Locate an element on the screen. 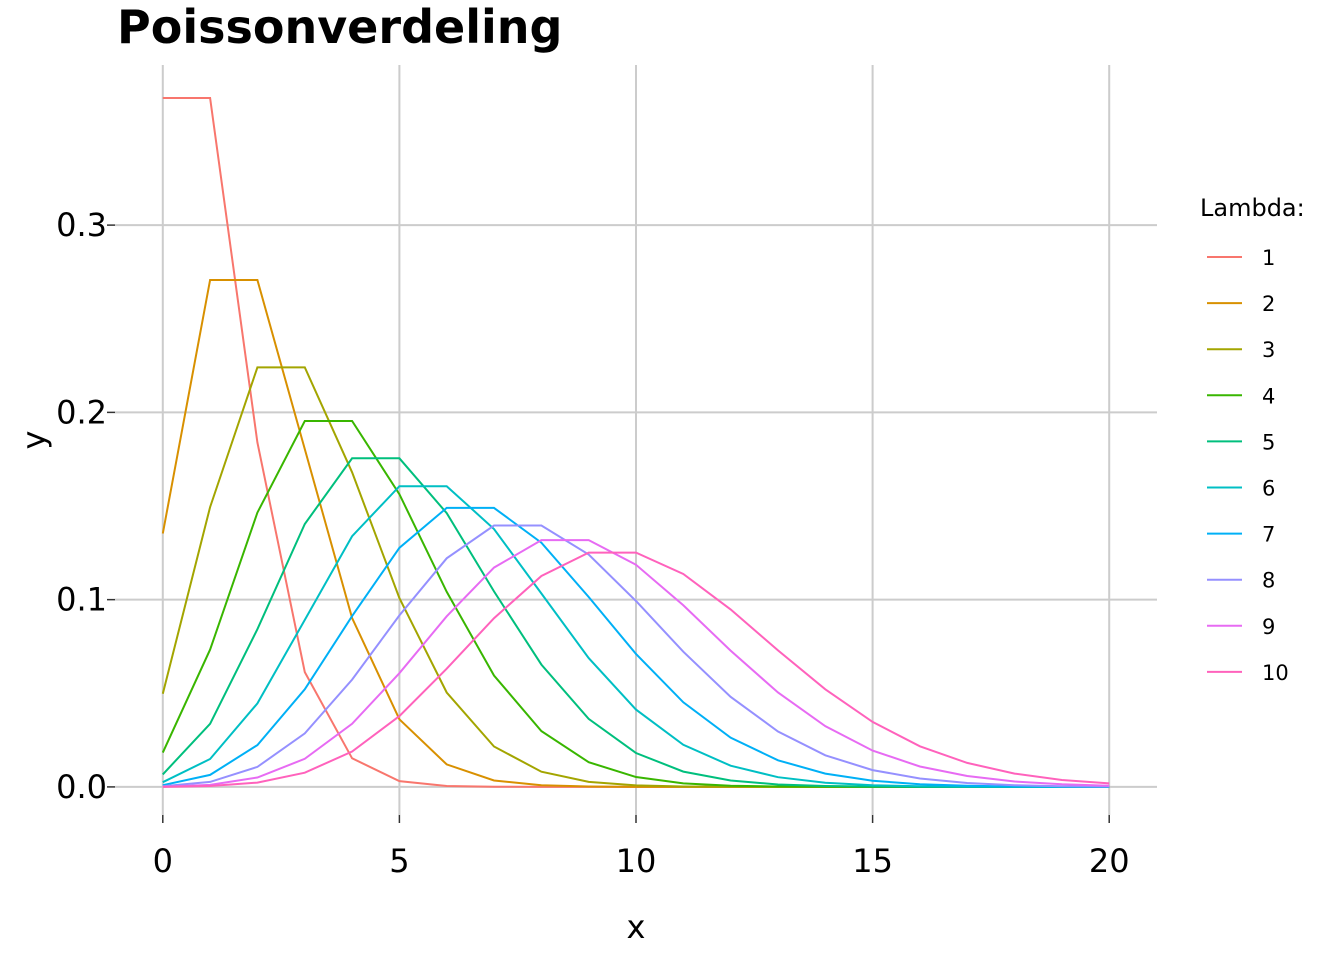 This screenshot has width=1344, height=964. legend-label: 9 is located at coordinates (1268, 627).